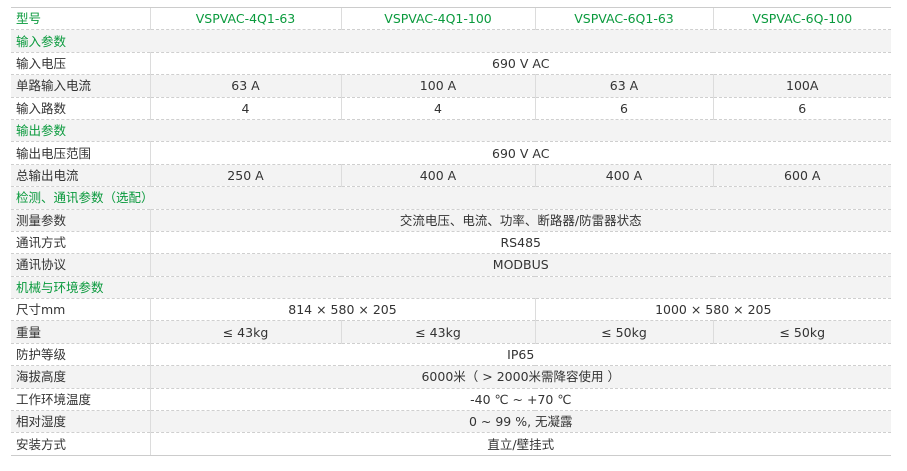 This screenshot has width=907, height=471. What do you see at coordinates (437, 86) in the screenshot?
I see `row-value: 100 A` at bounding box center [437, 86].